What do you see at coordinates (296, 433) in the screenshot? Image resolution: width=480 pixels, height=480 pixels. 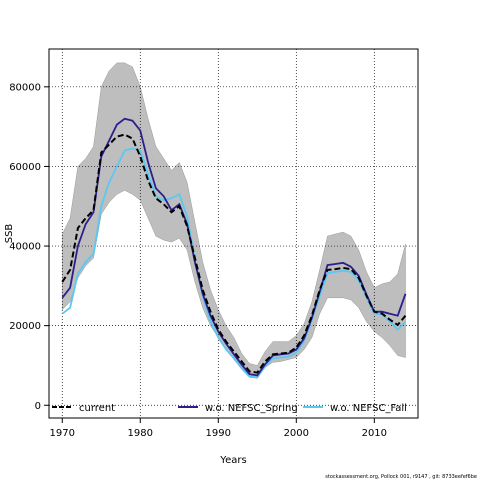 I see `x-tick-label: 2000` at bounding box center [296, 433].